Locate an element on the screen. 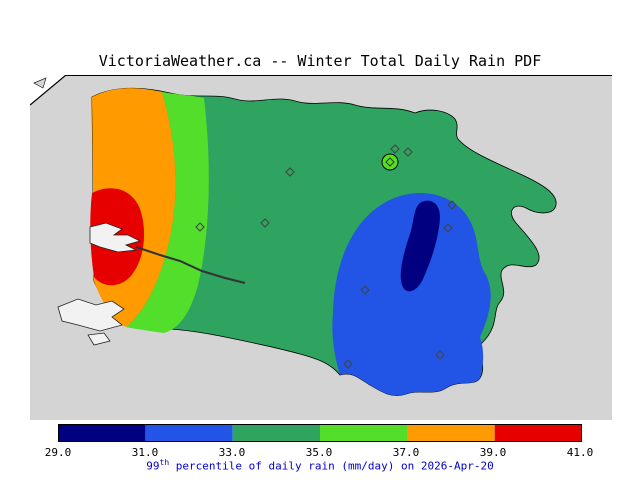 The image size is (640, 480). colorbar-tick-label: 29.0 is located at coordinates (58, 452).